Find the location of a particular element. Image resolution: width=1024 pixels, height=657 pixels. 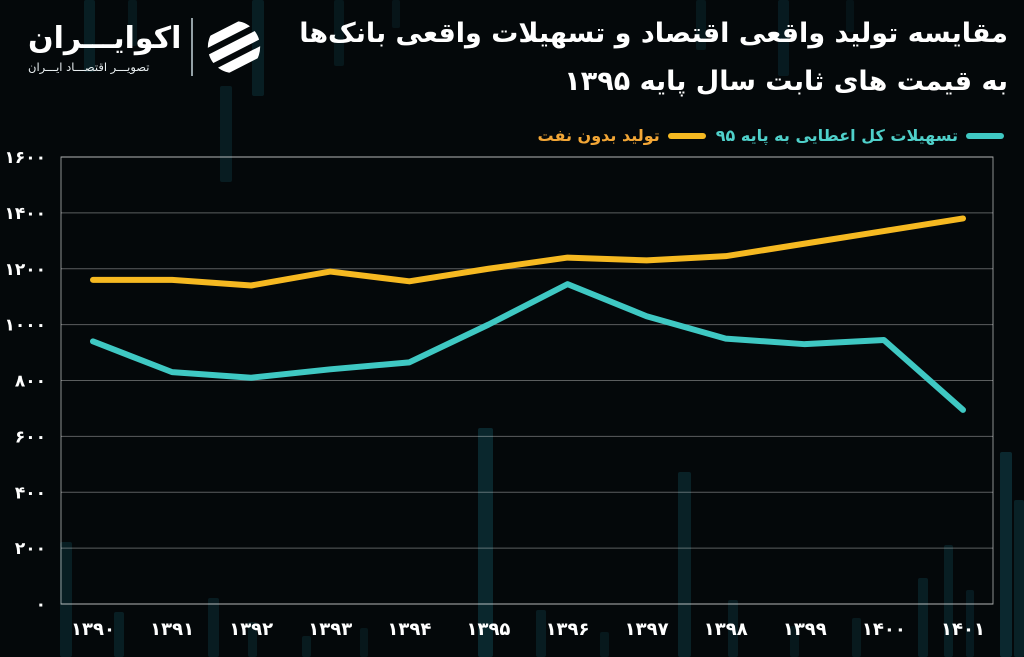

x-tick-label: ۱۳۹۳ is located at coordinates (330, 629).